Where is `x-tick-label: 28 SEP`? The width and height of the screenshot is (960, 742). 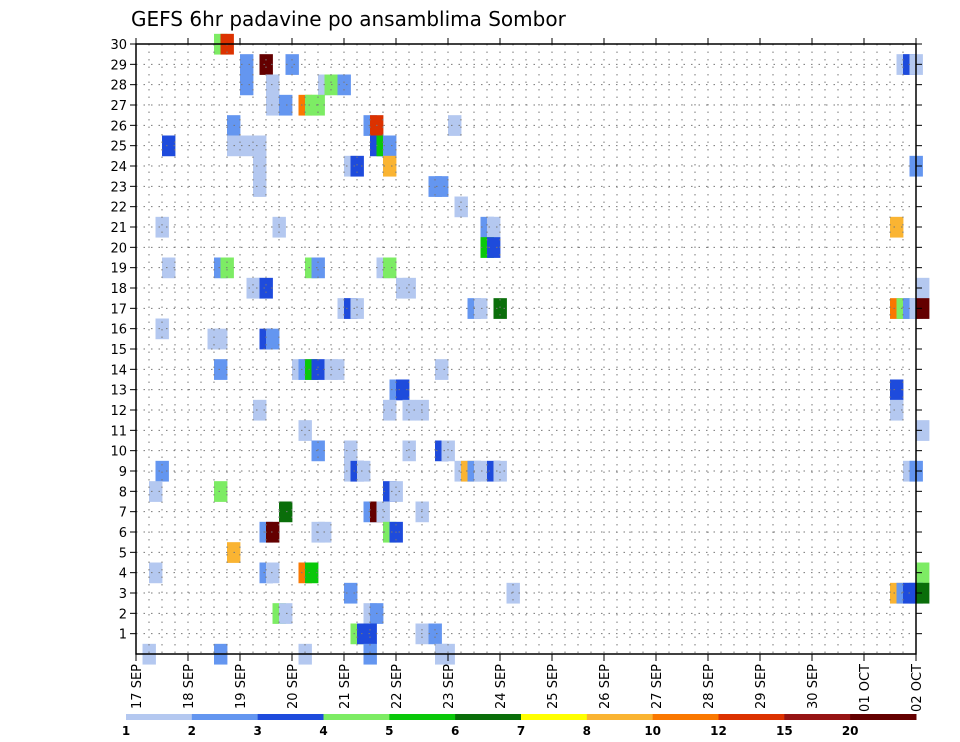
x-tick-label: 28 SEP is located at coordinates (709, 686).